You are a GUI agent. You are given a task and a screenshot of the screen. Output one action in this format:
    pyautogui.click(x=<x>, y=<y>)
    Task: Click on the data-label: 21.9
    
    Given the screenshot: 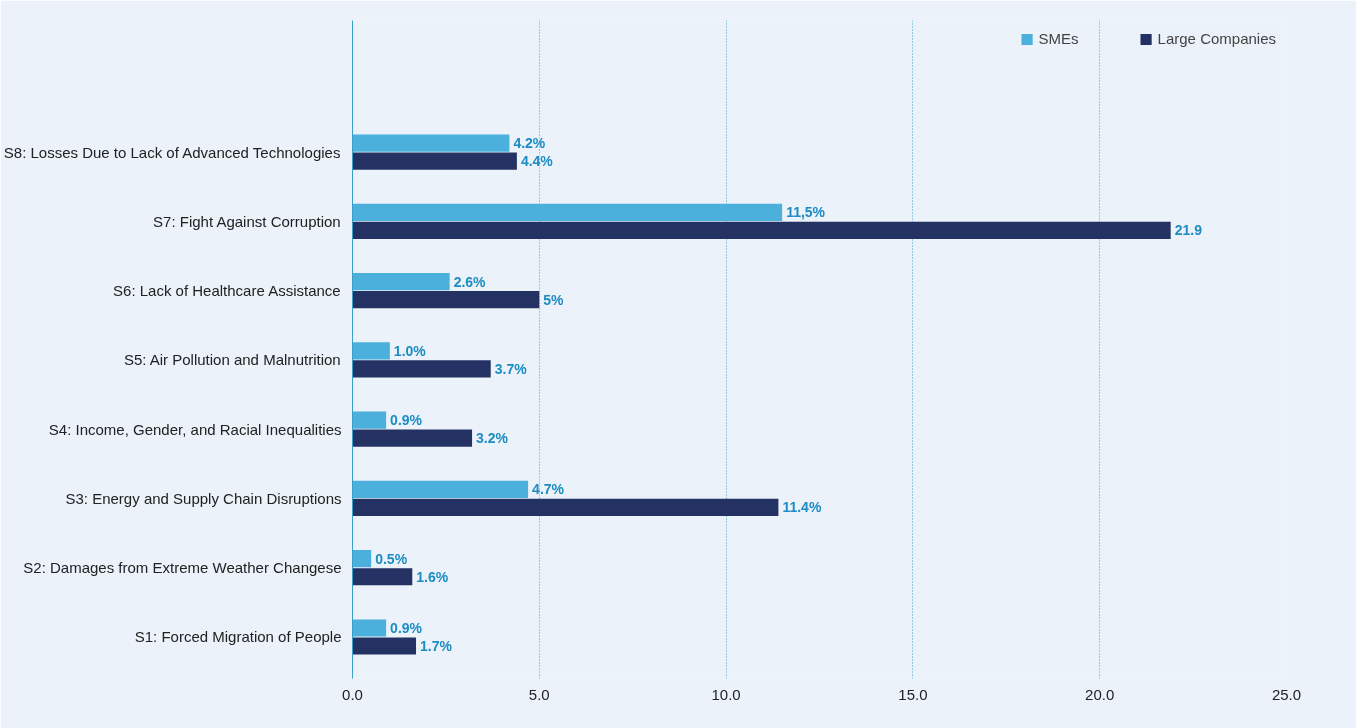 What is the action you would take?
    pyautogui.click(x=1188, y=230)
    